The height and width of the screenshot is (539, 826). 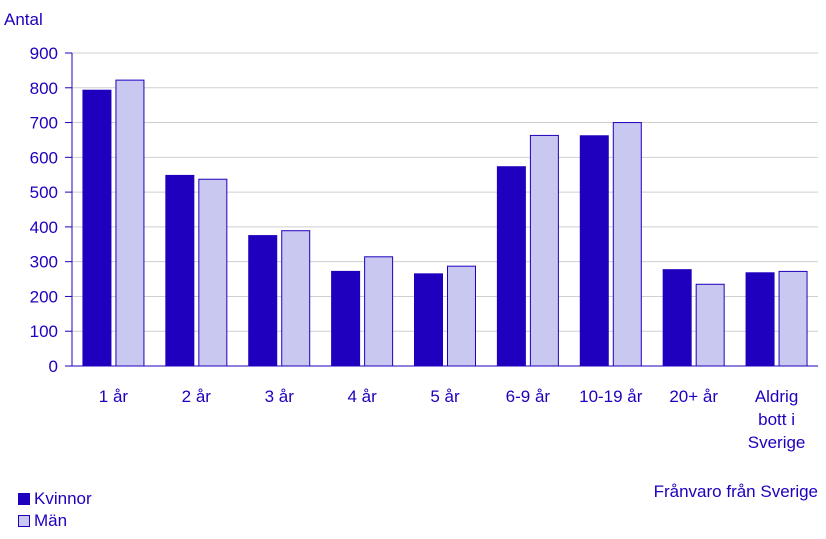 I want to click on y-tick-label: 100, so click(x=44, y=331).